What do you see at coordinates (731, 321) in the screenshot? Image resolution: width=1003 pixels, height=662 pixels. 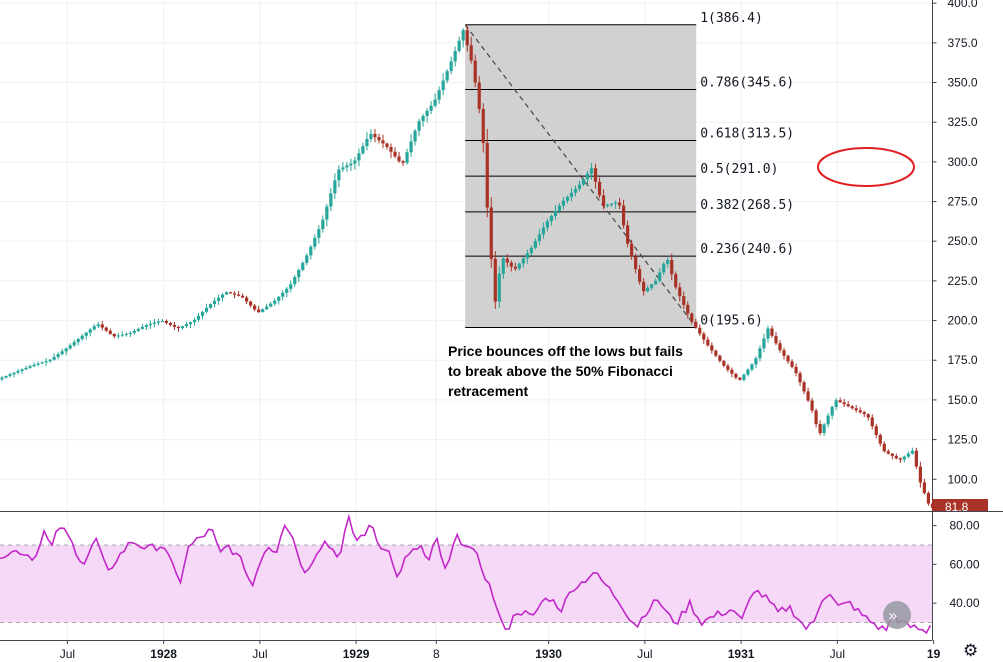 I see `fib-level-label: 0(195.6)` at bounding box center [731, 321].